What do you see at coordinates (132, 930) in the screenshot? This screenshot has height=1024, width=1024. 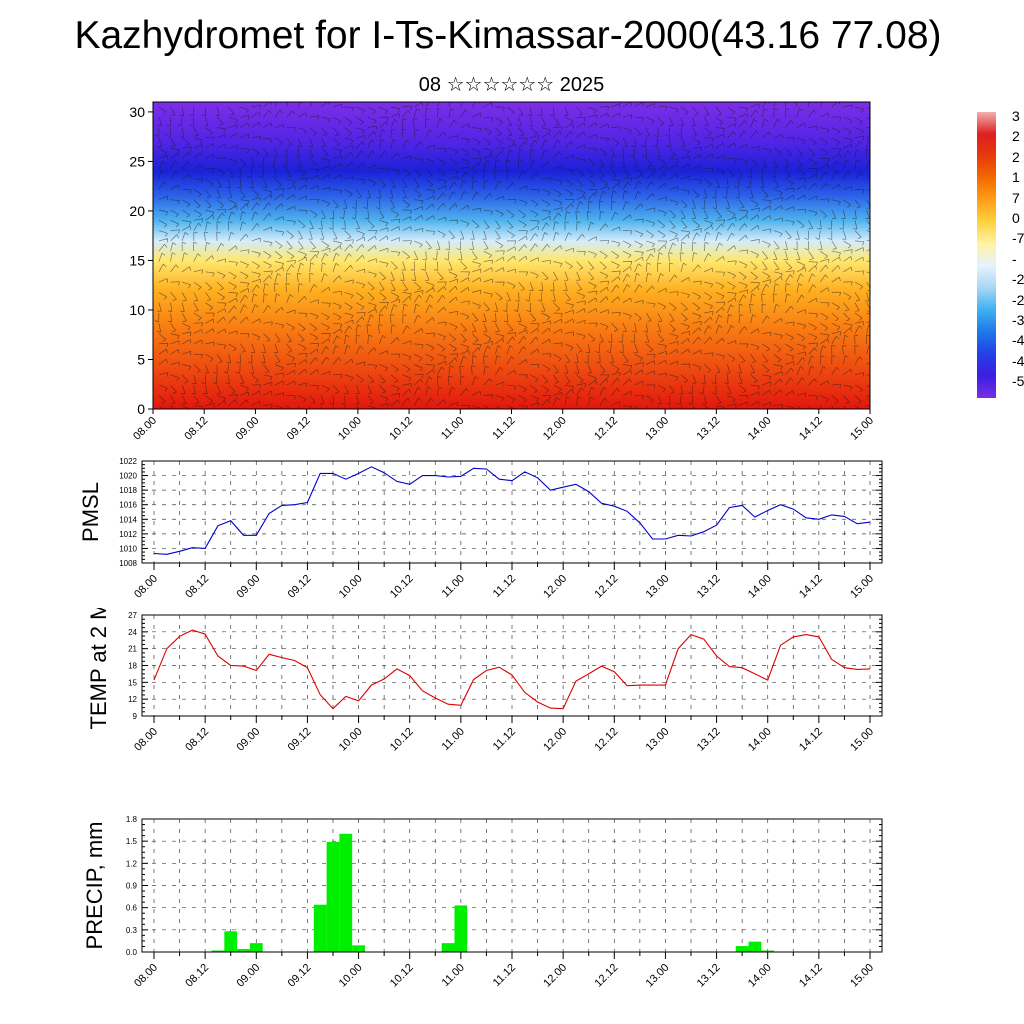 I see `y-tick-label: 0.3` at bounding box center [132, 930].